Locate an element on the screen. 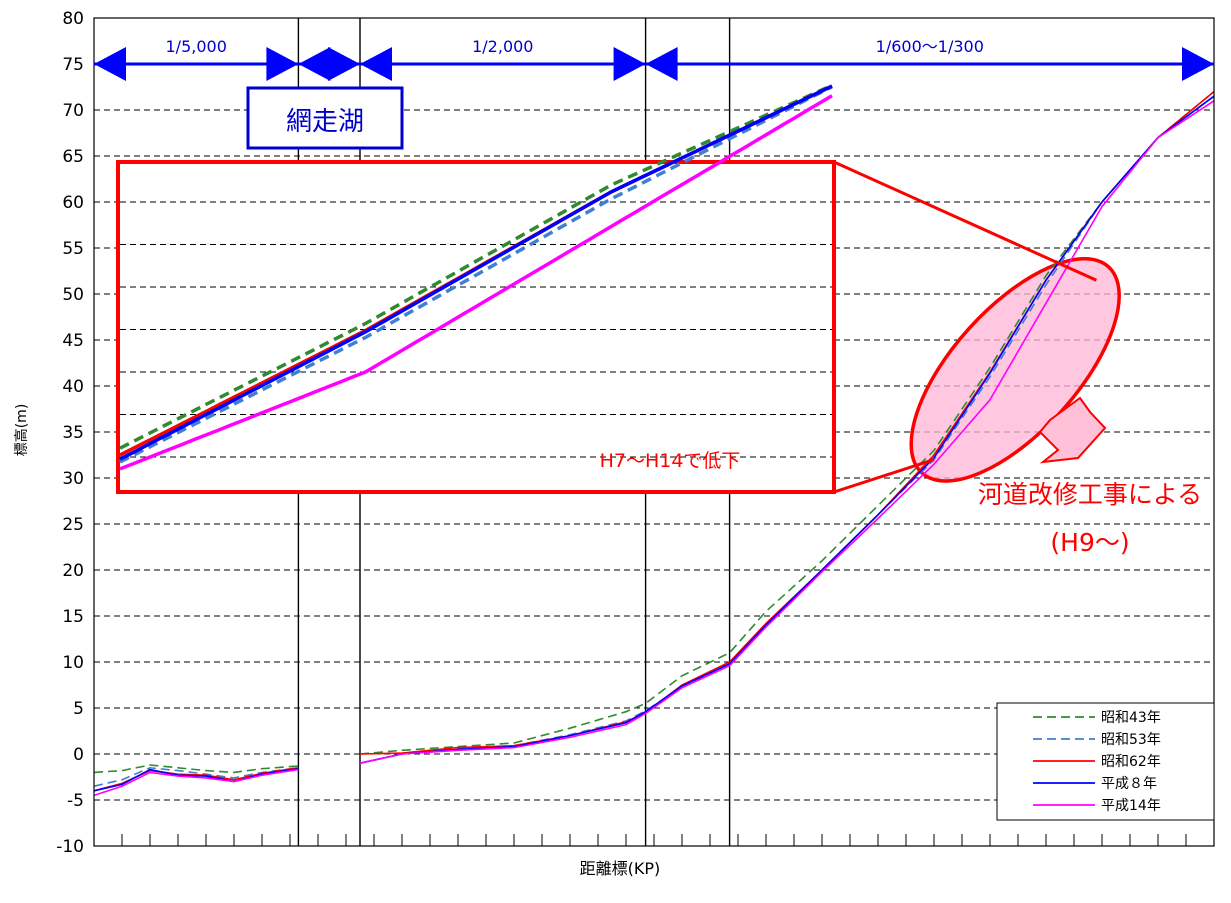  gradient-label: 1/5,000 is located at coordinates (196, 46).